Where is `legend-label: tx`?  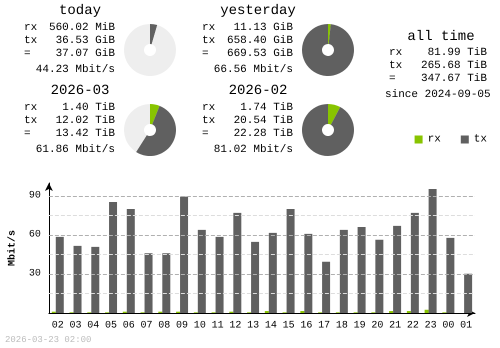 legend-label: tx is located at coordinates (481, 140).